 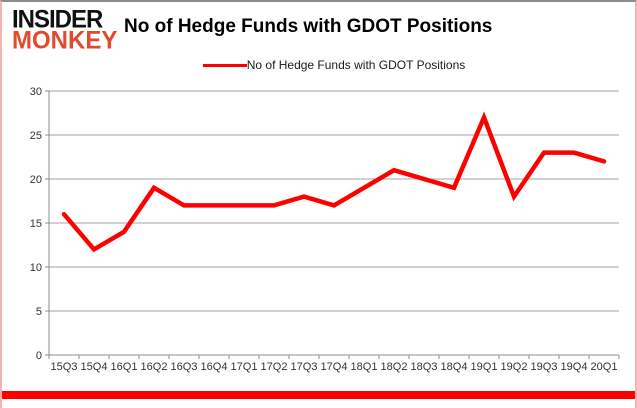 What do you see at coordinates (274, 367) in the screenshot?
I see `x-tick-label: 17Q2` at bounding box center [274, 367].